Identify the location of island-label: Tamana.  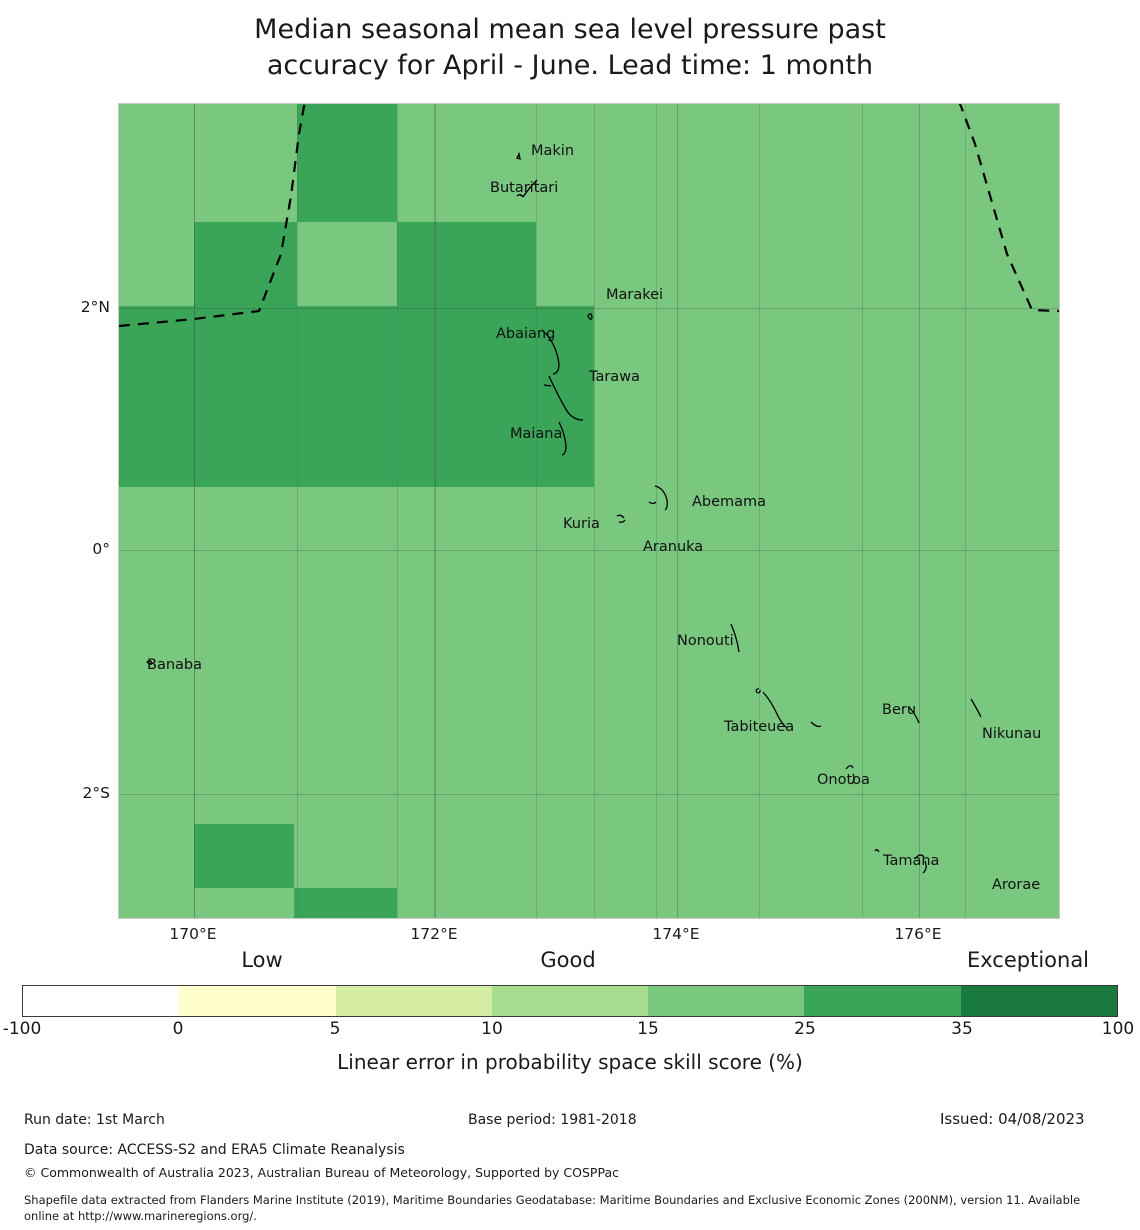
(911, 861).